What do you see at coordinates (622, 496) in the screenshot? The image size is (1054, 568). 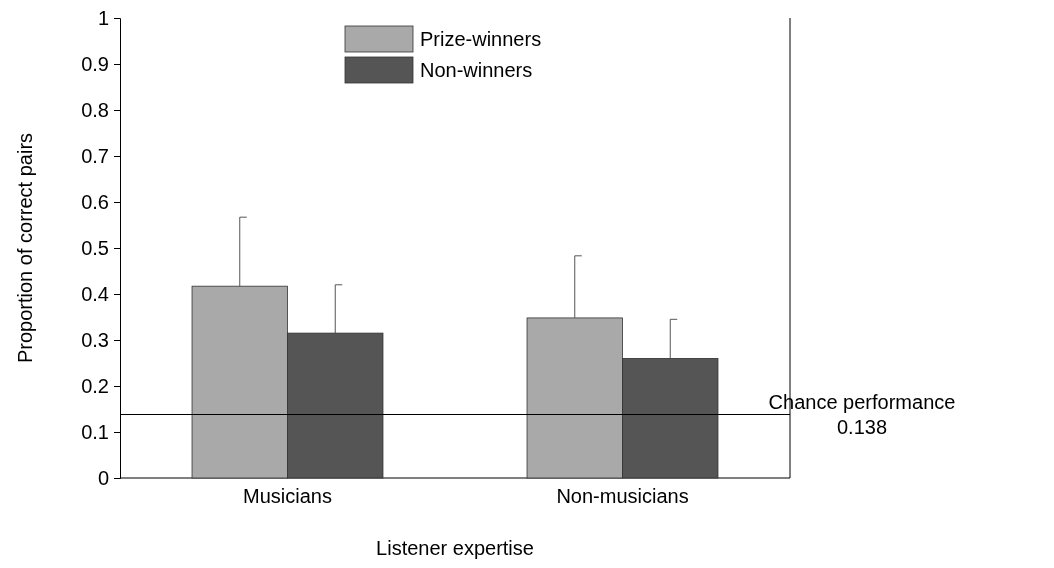 I see `x-tick-label: Non-musicians` at bounding box center [622, 496].